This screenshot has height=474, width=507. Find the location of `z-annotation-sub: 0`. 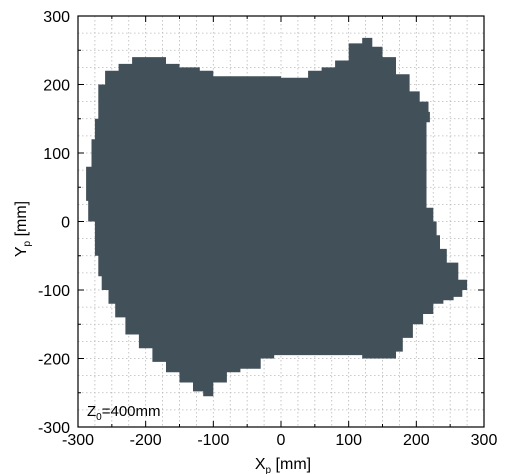

z-annotation-sub: 0 is located at coordinates (99, 417).